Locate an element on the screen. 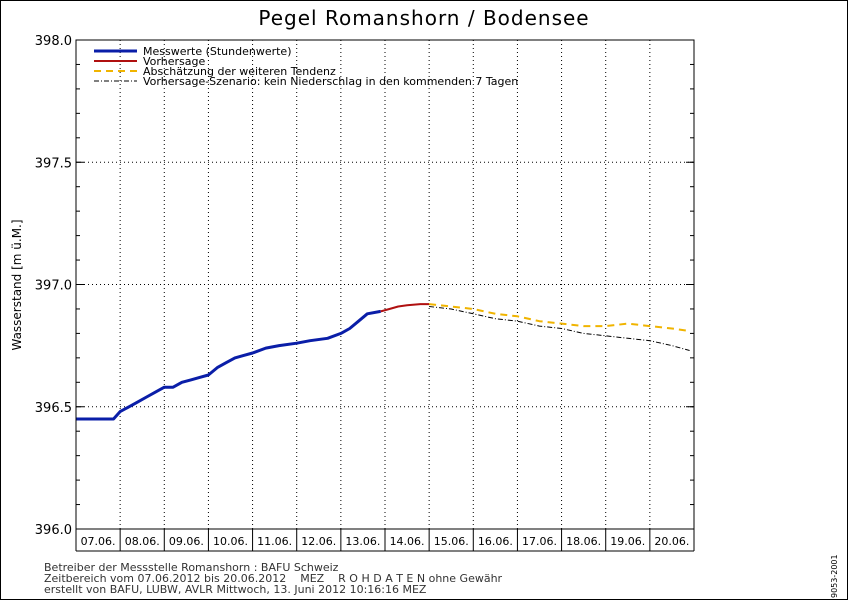  y-tick-label: 397.0 is located at coordinates (53, 286).